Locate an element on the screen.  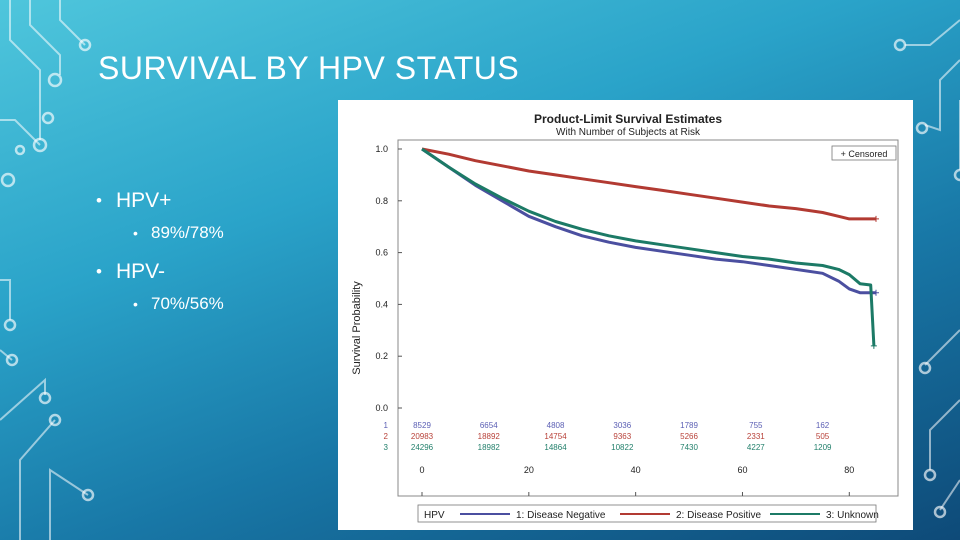
y-tick-label: 0.0 is located at coordinates (381, 408).